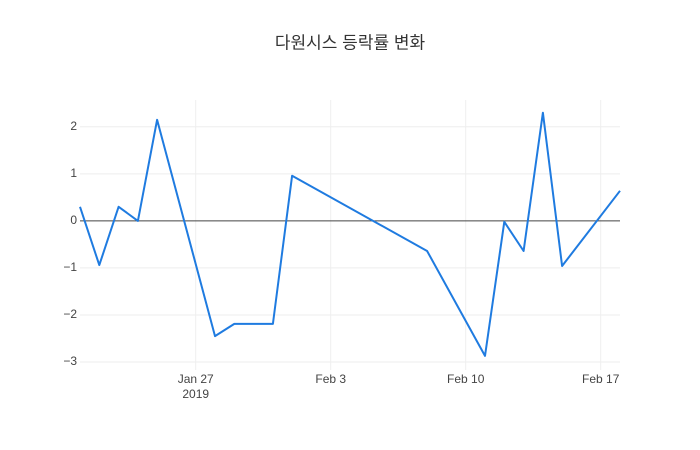 This screenshot has height=450, width=700. What do you see at coordinates (350, 42) in the screenshot?
I see `chart-title: 다원시스 등락률 변화` at bounding box center [350, 42].